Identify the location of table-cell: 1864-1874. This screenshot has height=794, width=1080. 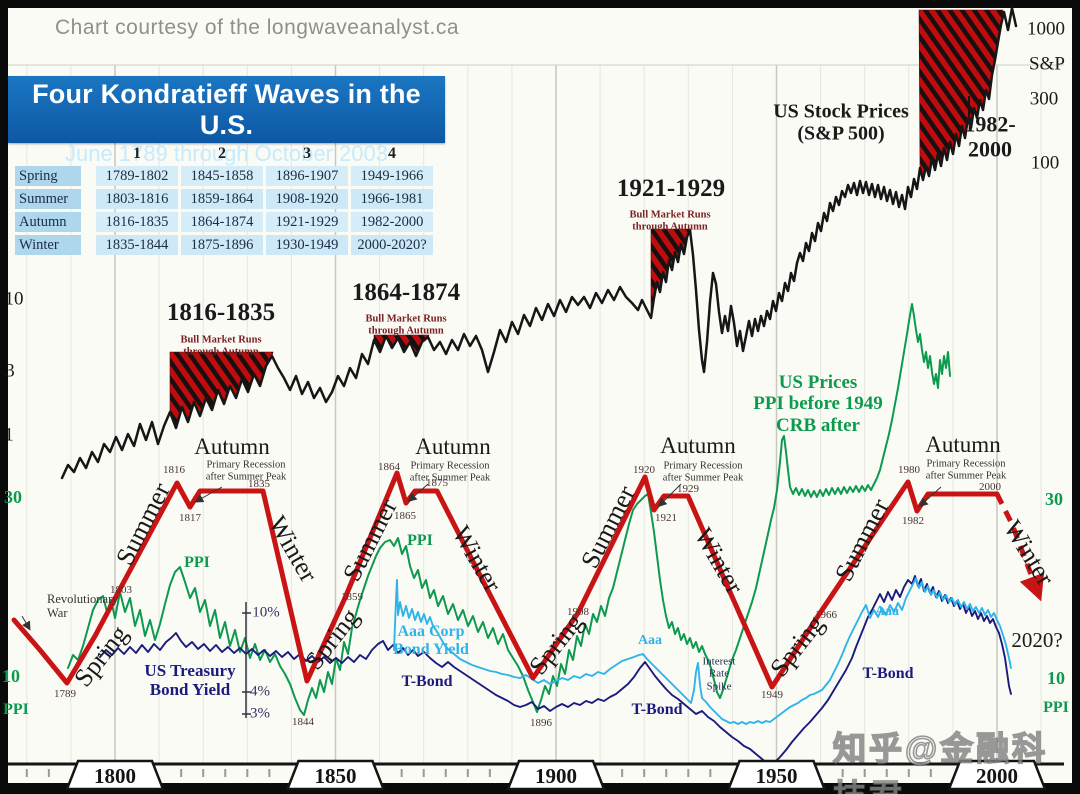
(222, 222).